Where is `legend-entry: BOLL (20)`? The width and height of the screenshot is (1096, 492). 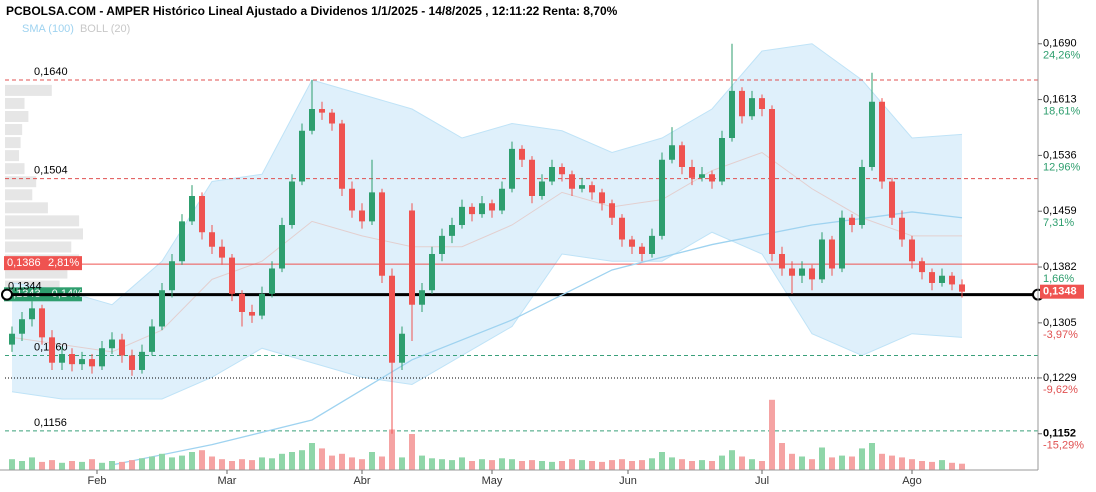 legend-entry: BOLL (20) is located at coordinates (105, 29).